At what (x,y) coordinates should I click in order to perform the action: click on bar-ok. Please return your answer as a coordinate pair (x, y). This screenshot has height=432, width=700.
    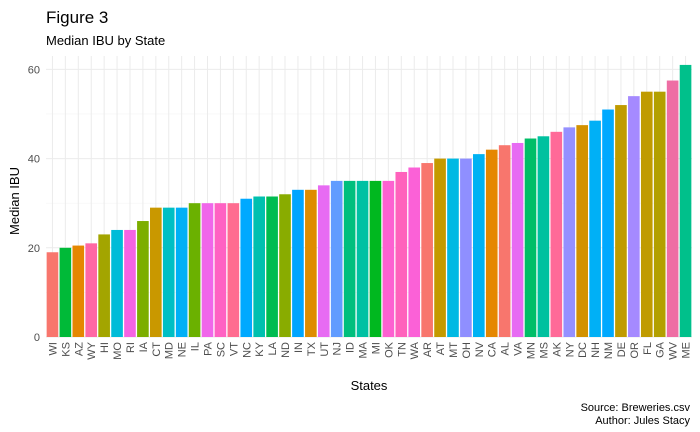
    Looking at the image, I should click on (388, 258).